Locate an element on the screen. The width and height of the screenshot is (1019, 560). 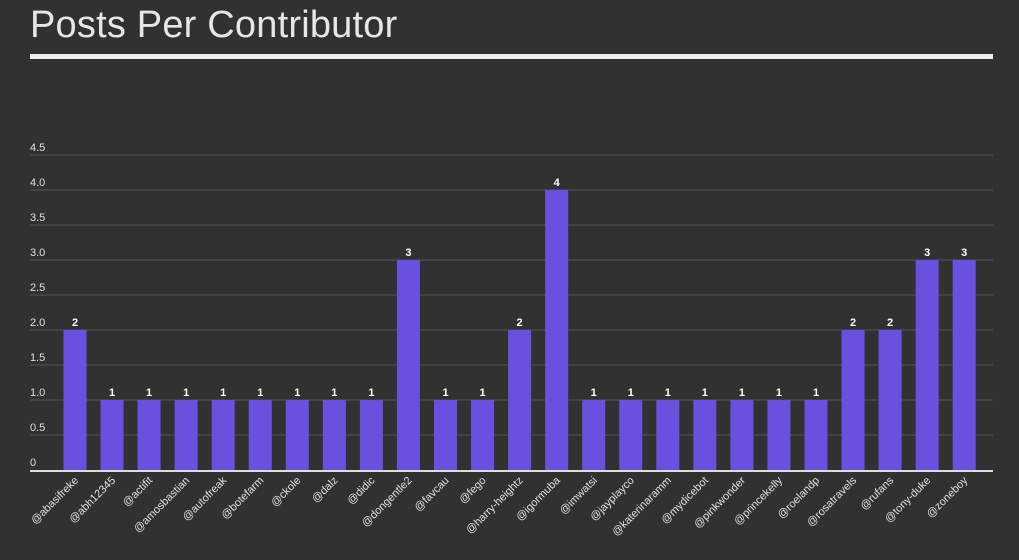
title-underline is located at coordinates (511, 56).